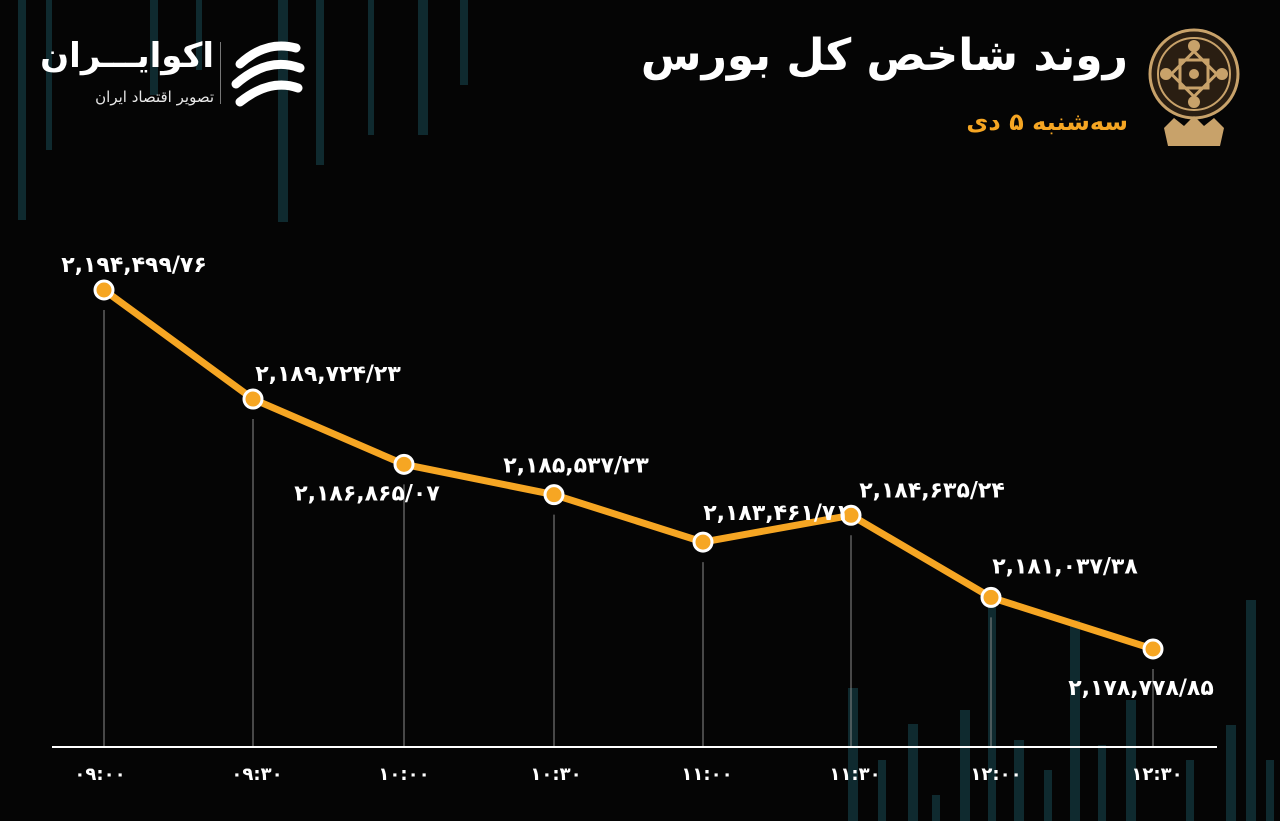  I want to click on value-label-2: ۲,۱۸۶,۸۶۵/۰۷, so click(367, 493).